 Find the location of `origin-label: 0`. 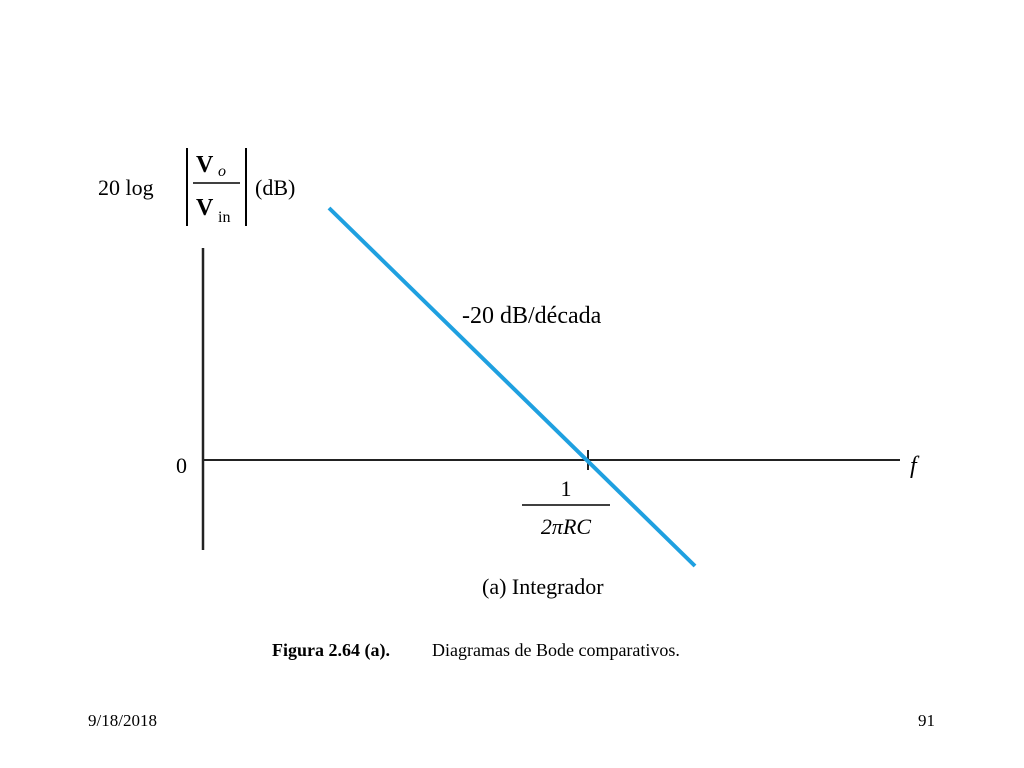

origin-label: 0 is located at coordinates (181, 465).